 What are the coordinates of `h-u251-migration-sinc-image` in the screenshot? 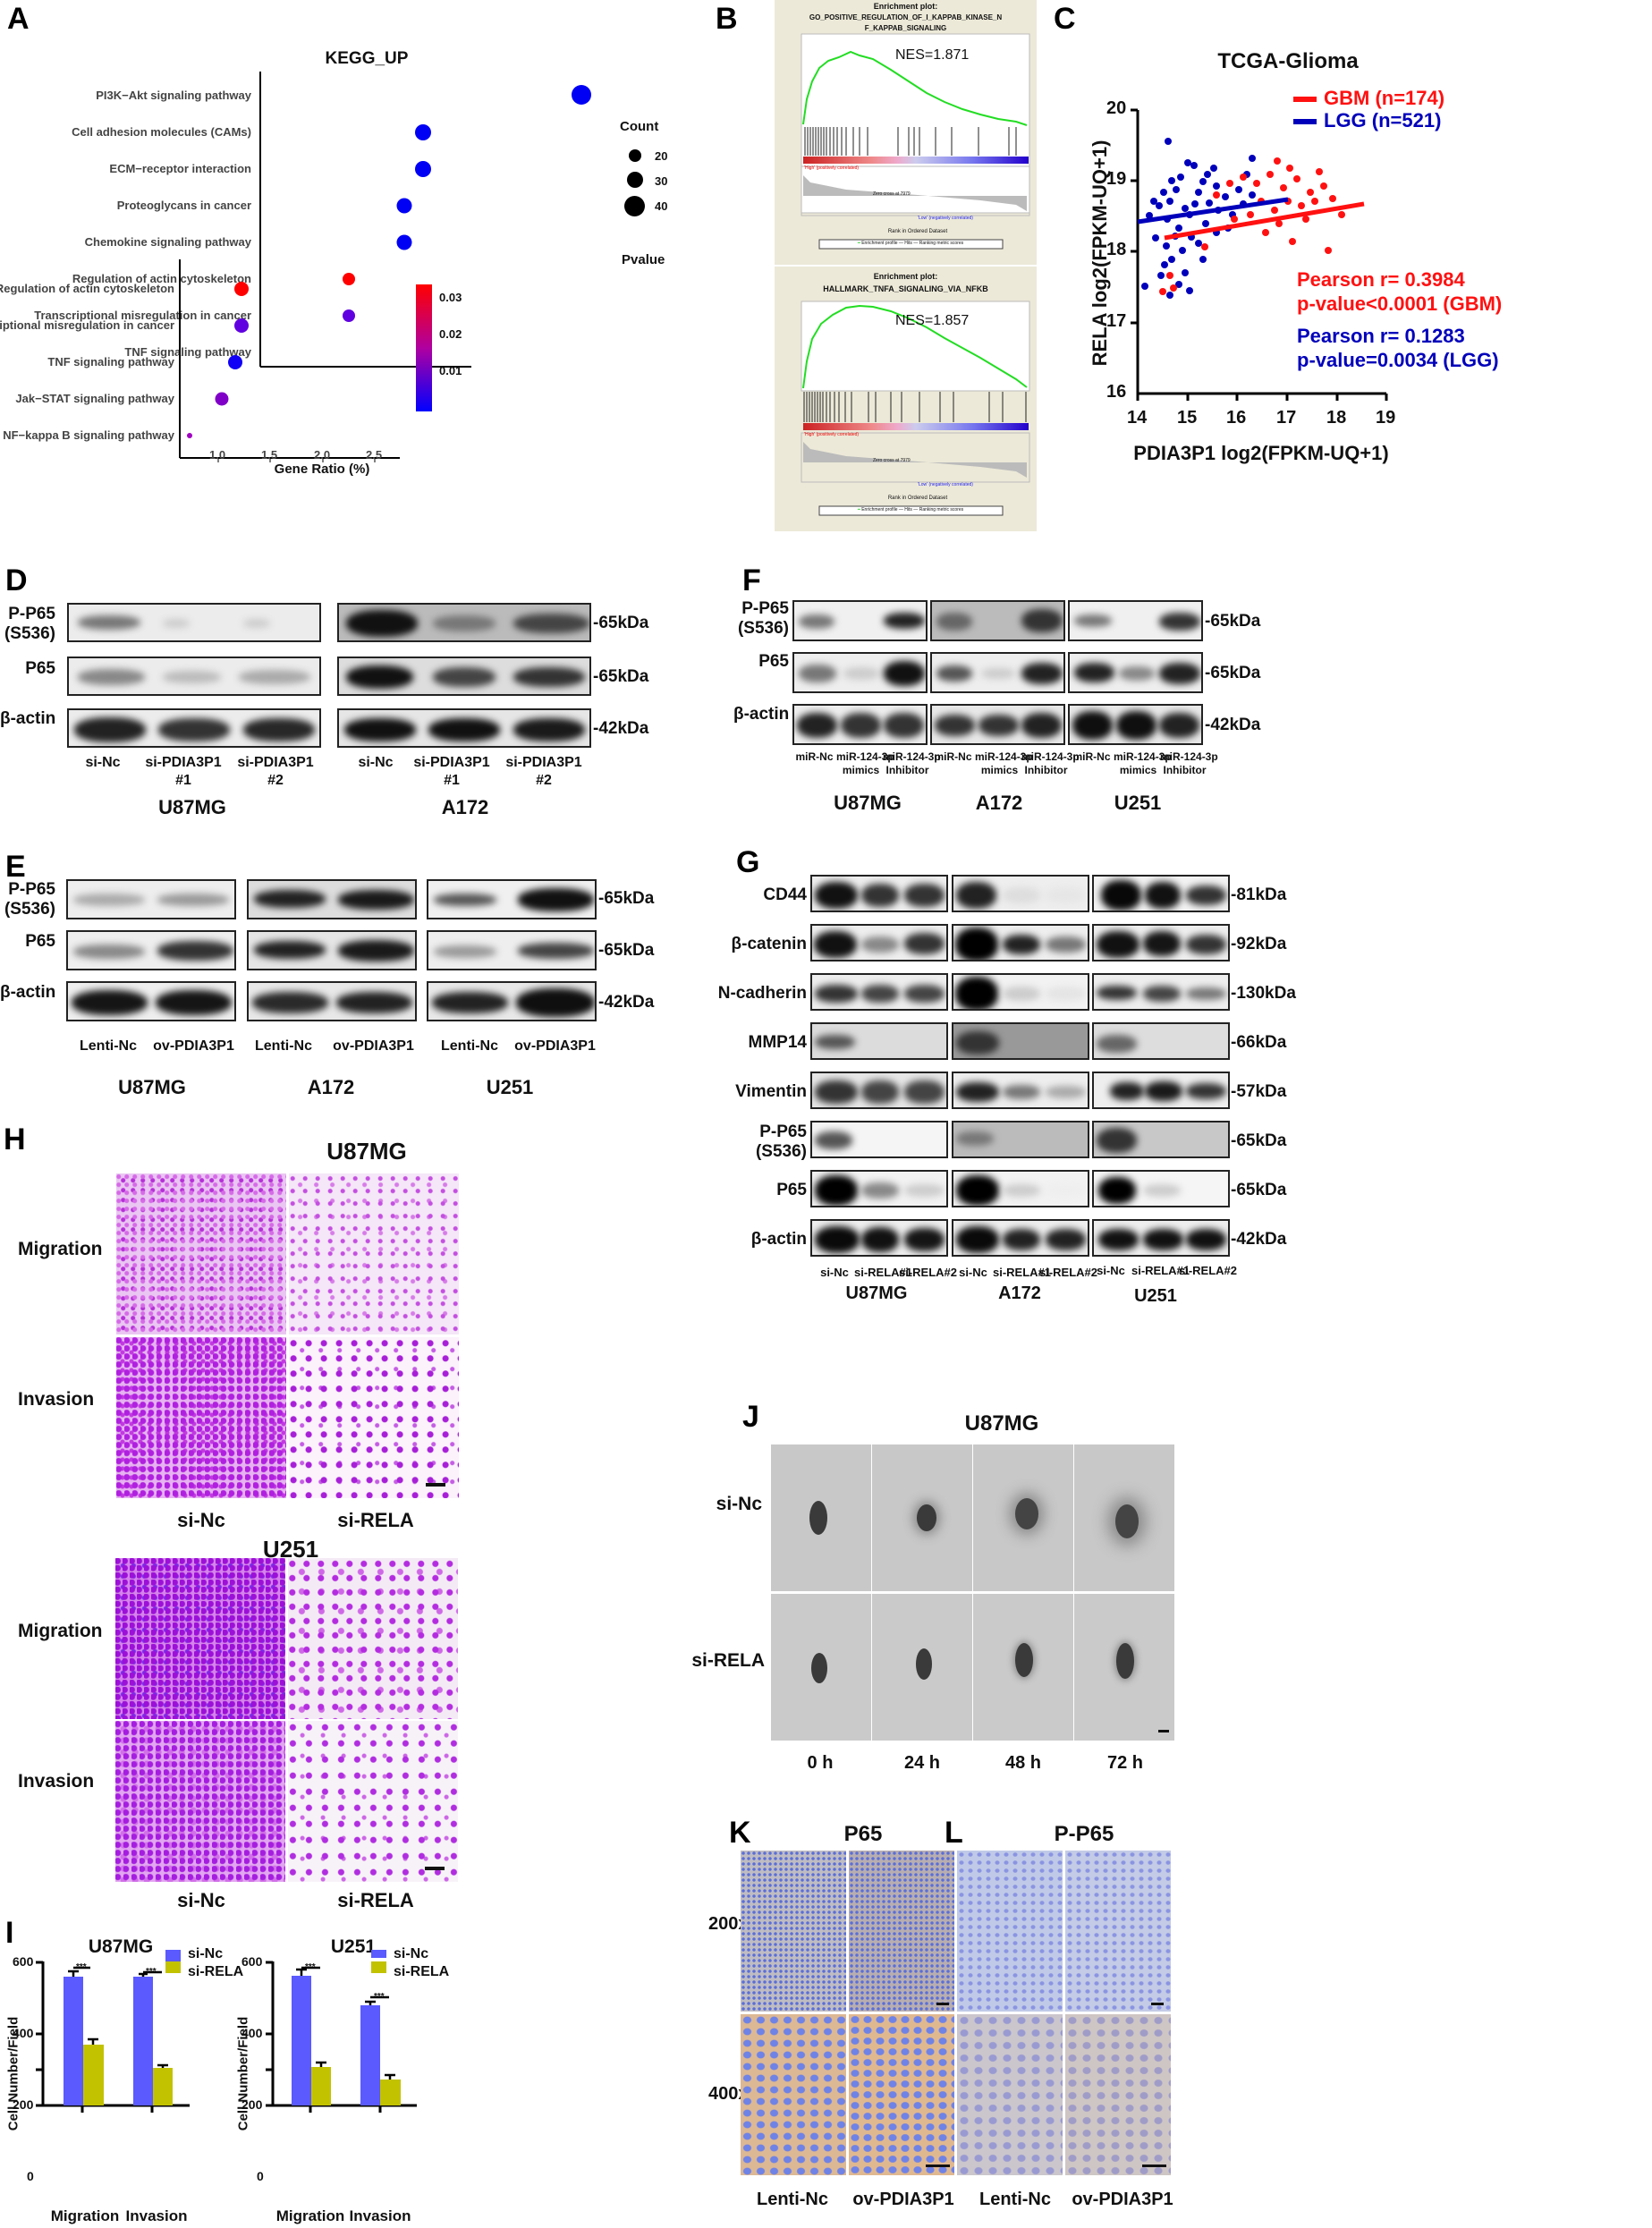 It's located at (200, 1638).